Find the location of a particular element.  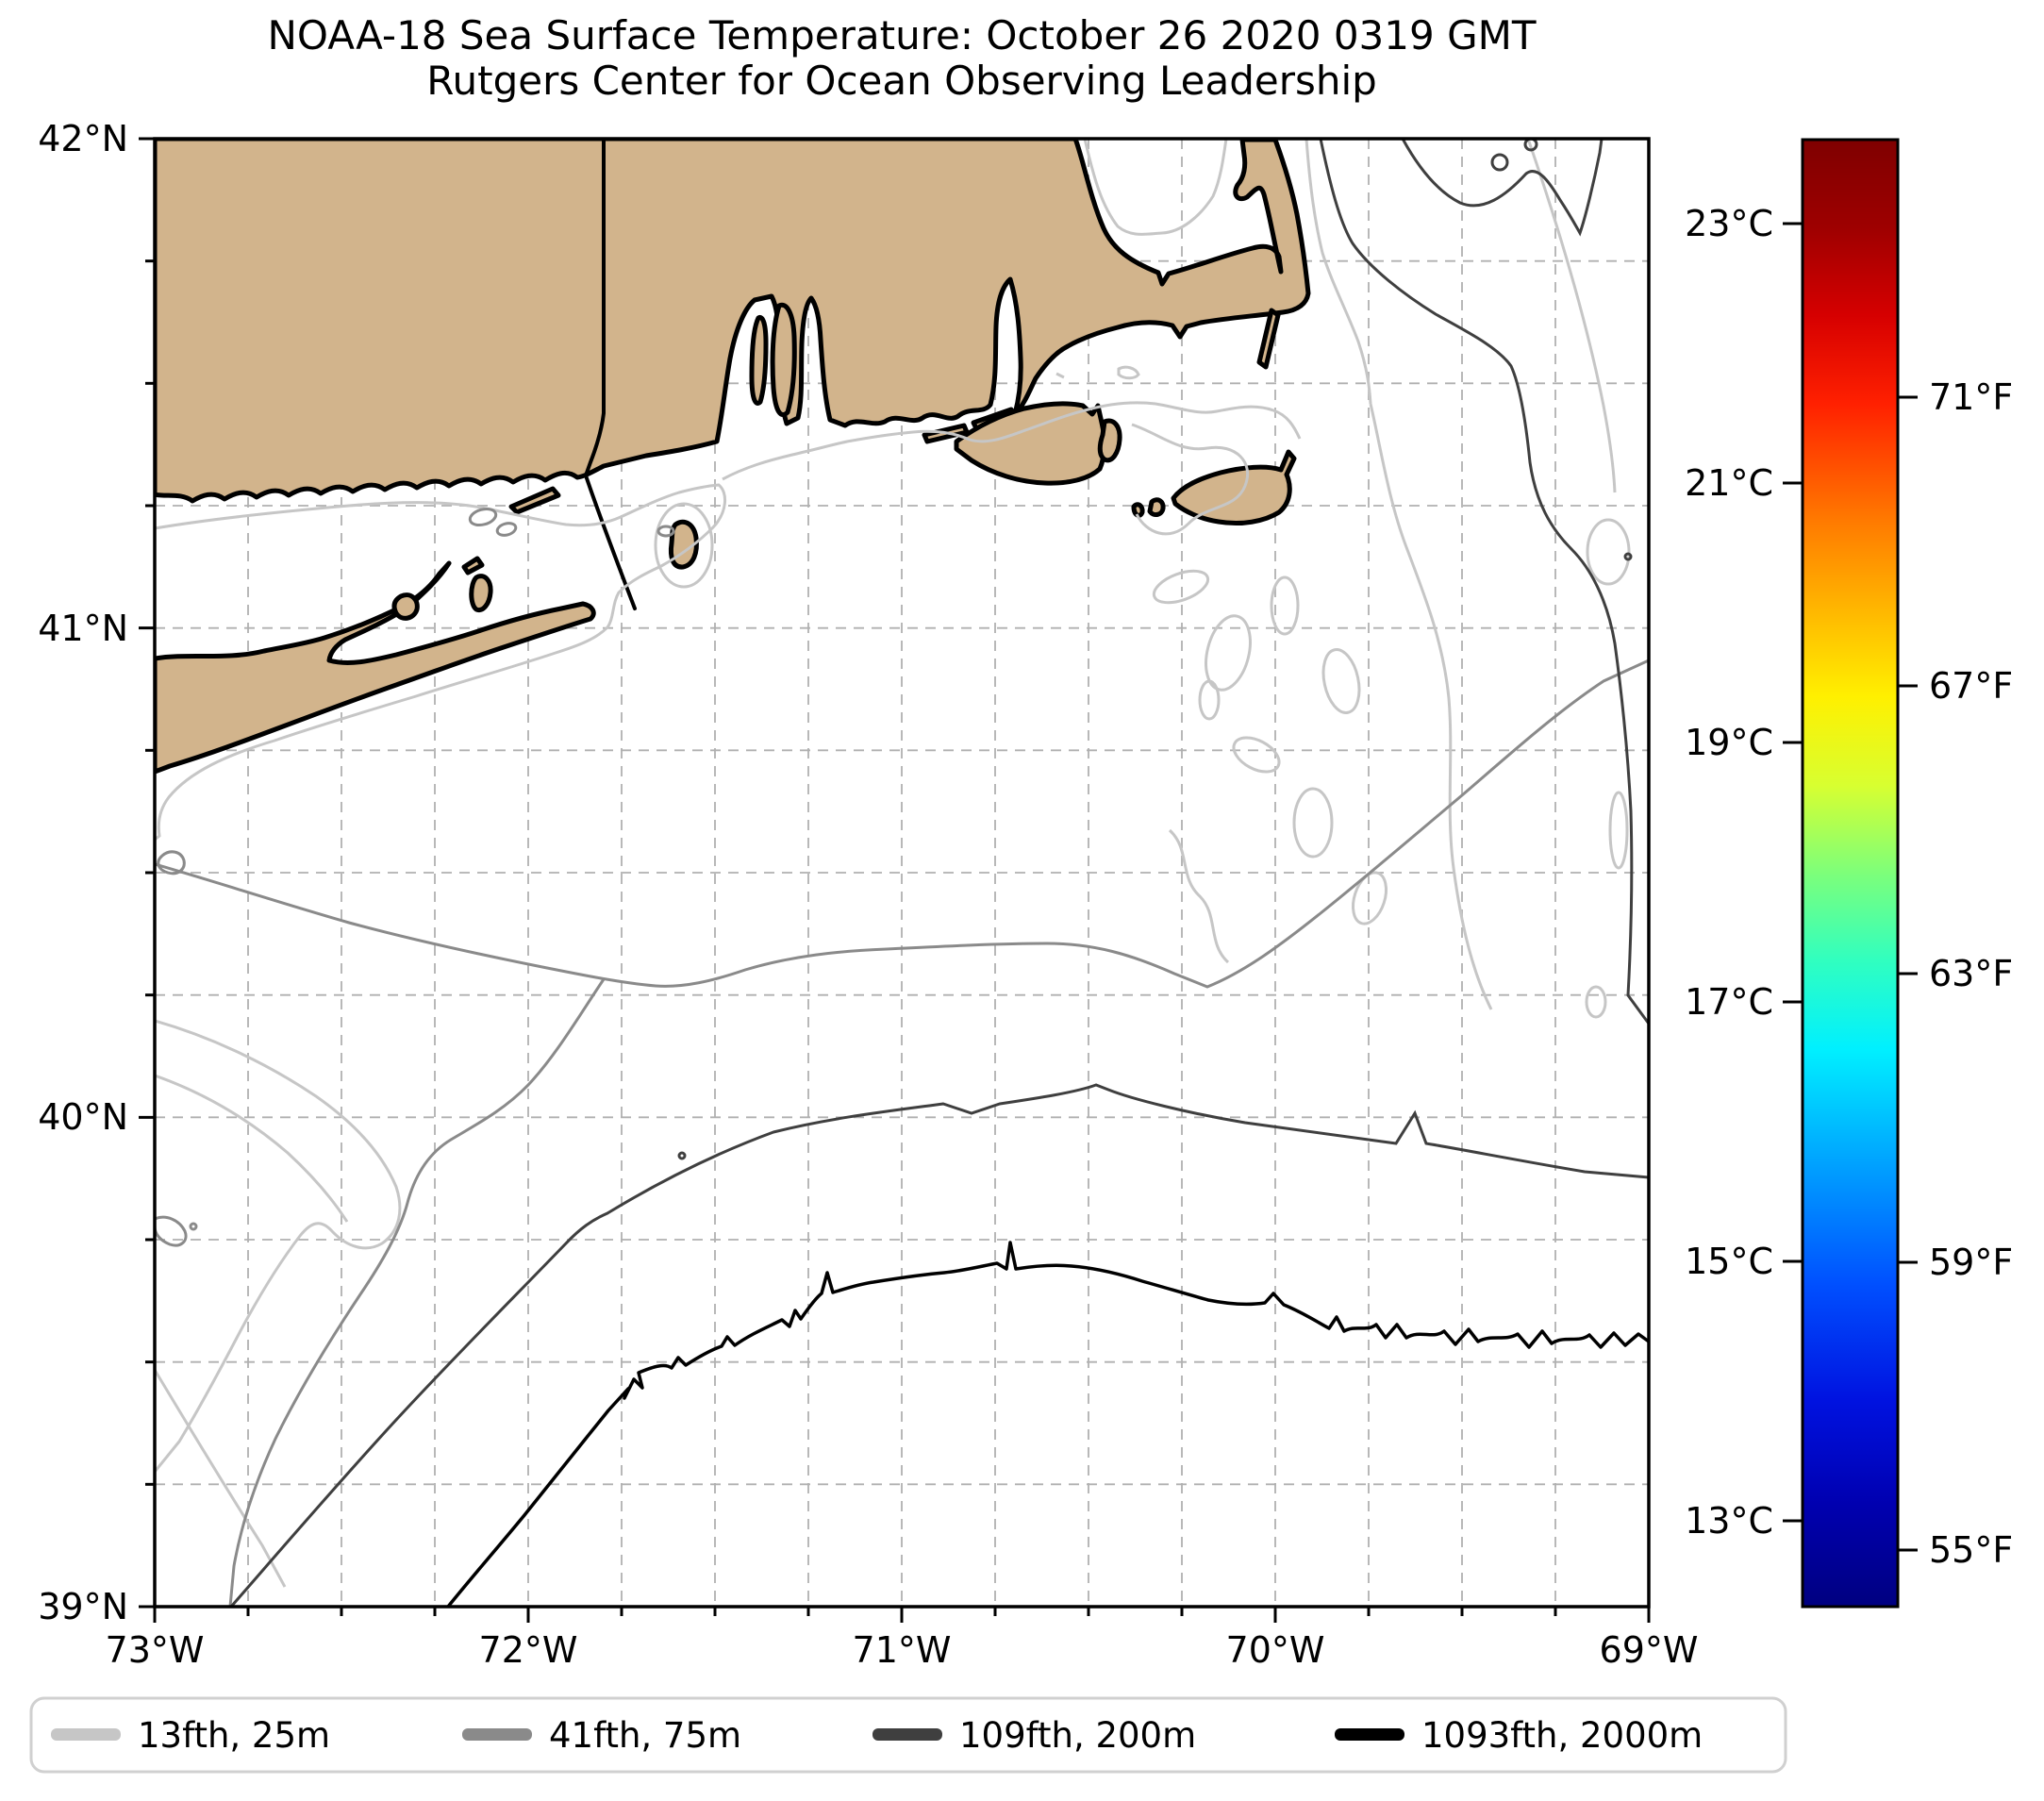

legend-label-2000m: 1093fth, 2000m is located at coordinates (1562, 1735).